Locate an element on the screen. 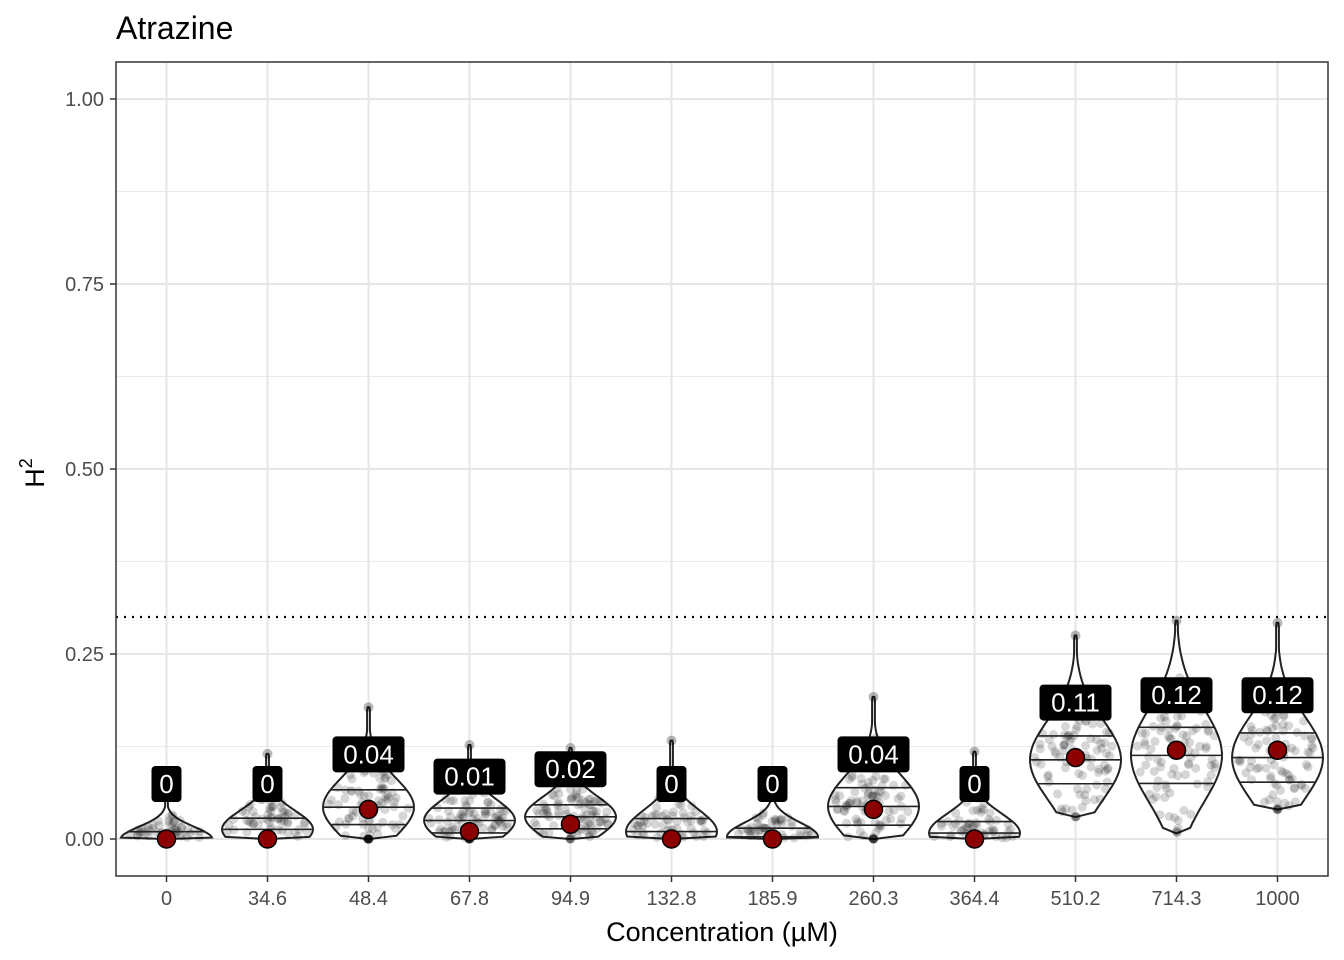 The height and width of the screenshot is (960, 1344). y-axis-title: H2 is located at coordinates (33, 473).